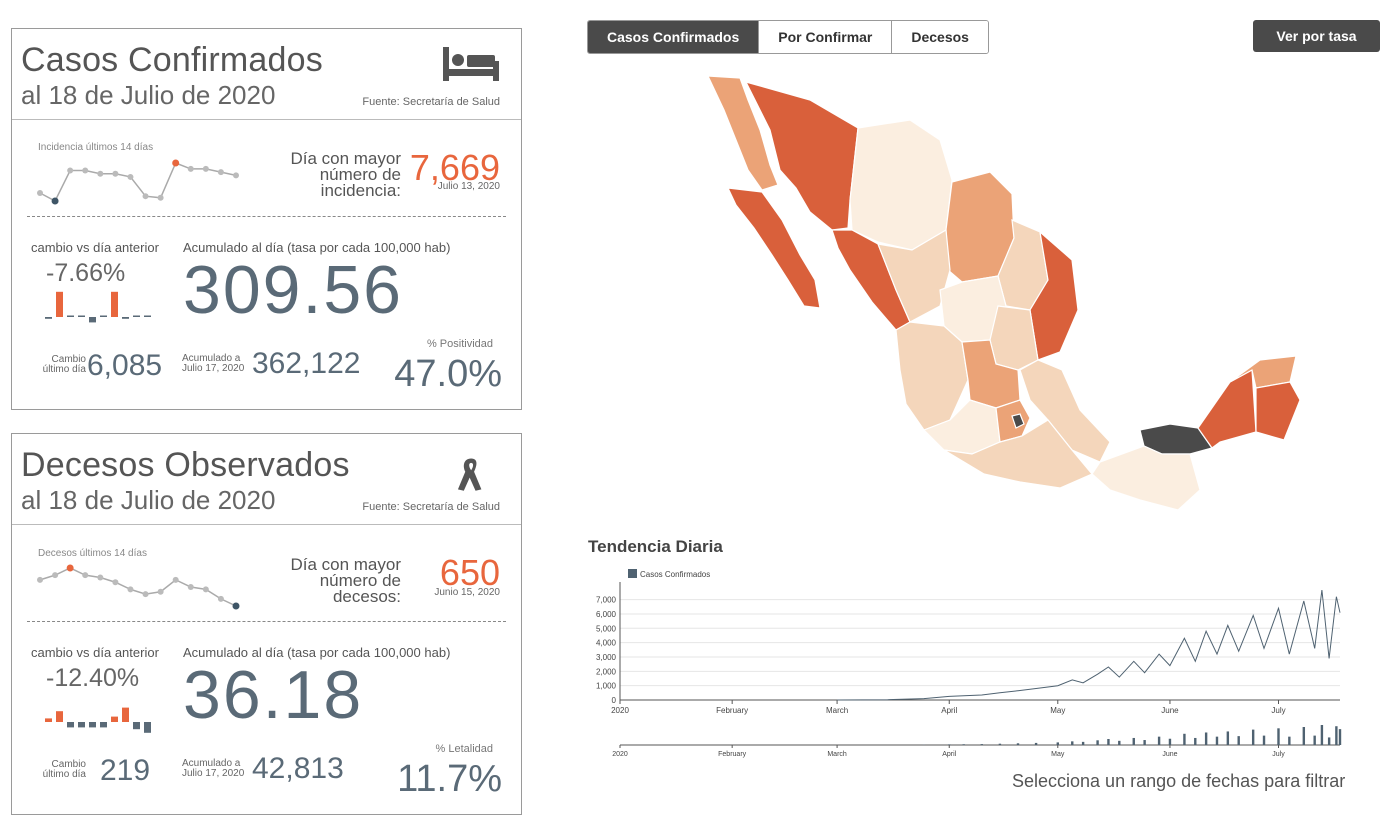 The width and height of the screenshot is (1400, 837). What do you see at coordinates (125, 770) in the screenshot?
I see `deaths-last-day-value: 219` at bounding box center [125, 770].